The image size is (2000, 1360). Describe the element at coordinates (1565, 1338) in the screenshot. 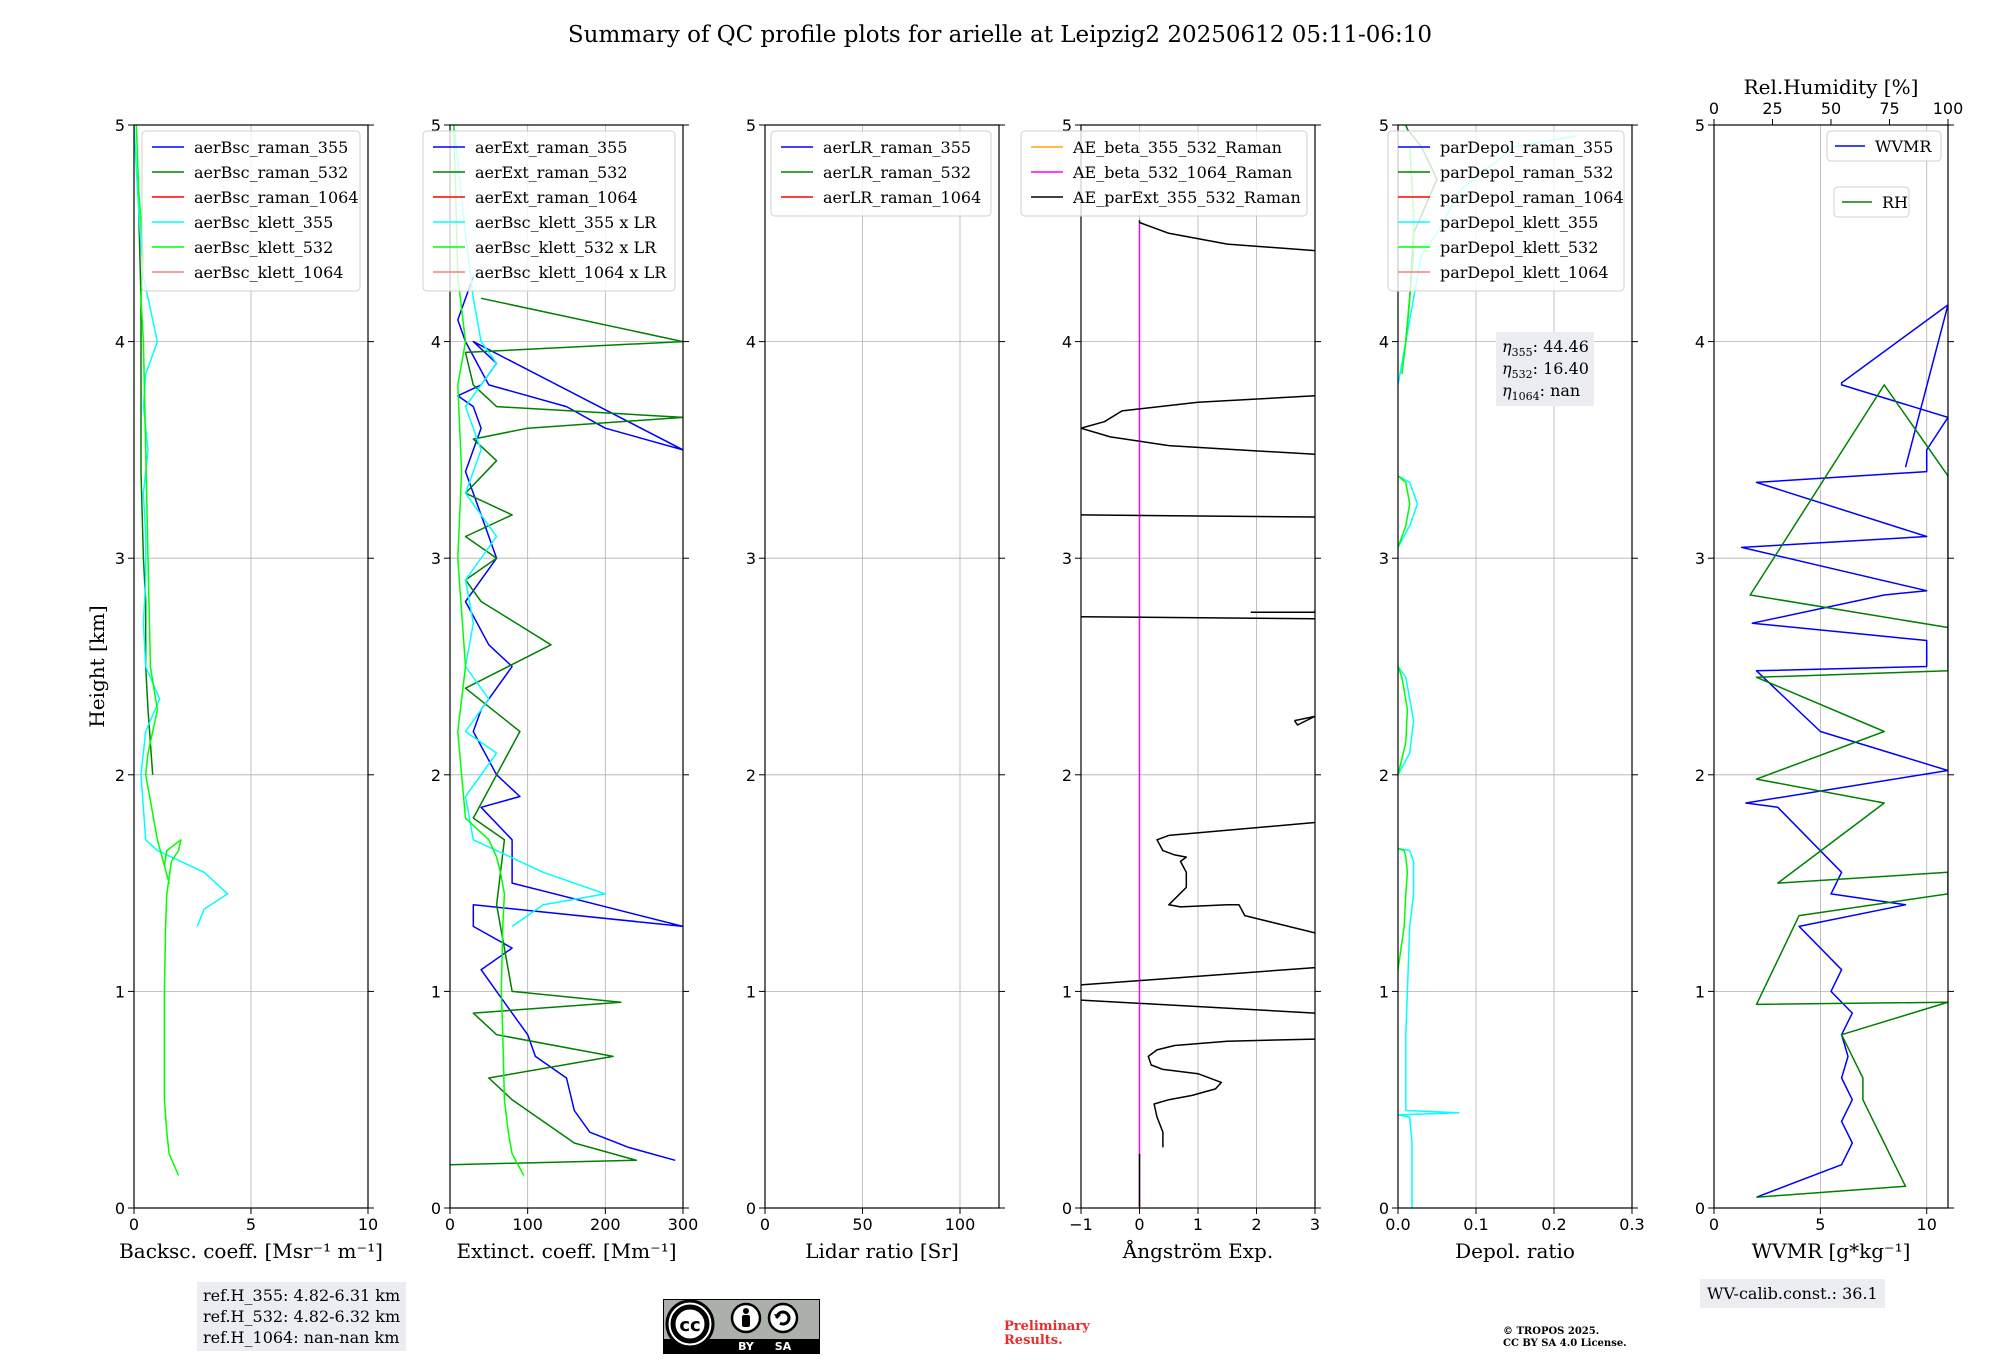

I see `copyright-note: © TROPOS 2025. CC BY SA 4.0 License.` at that location.